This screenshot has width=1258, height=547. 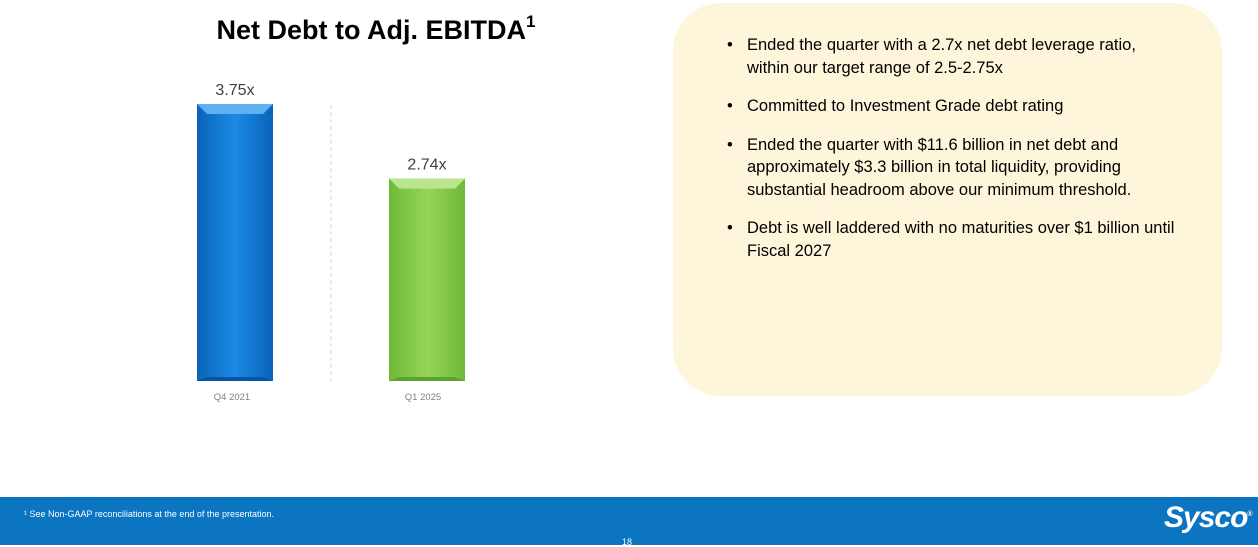 I want to click on bar-q1-2025, so click(x=427, y=279).